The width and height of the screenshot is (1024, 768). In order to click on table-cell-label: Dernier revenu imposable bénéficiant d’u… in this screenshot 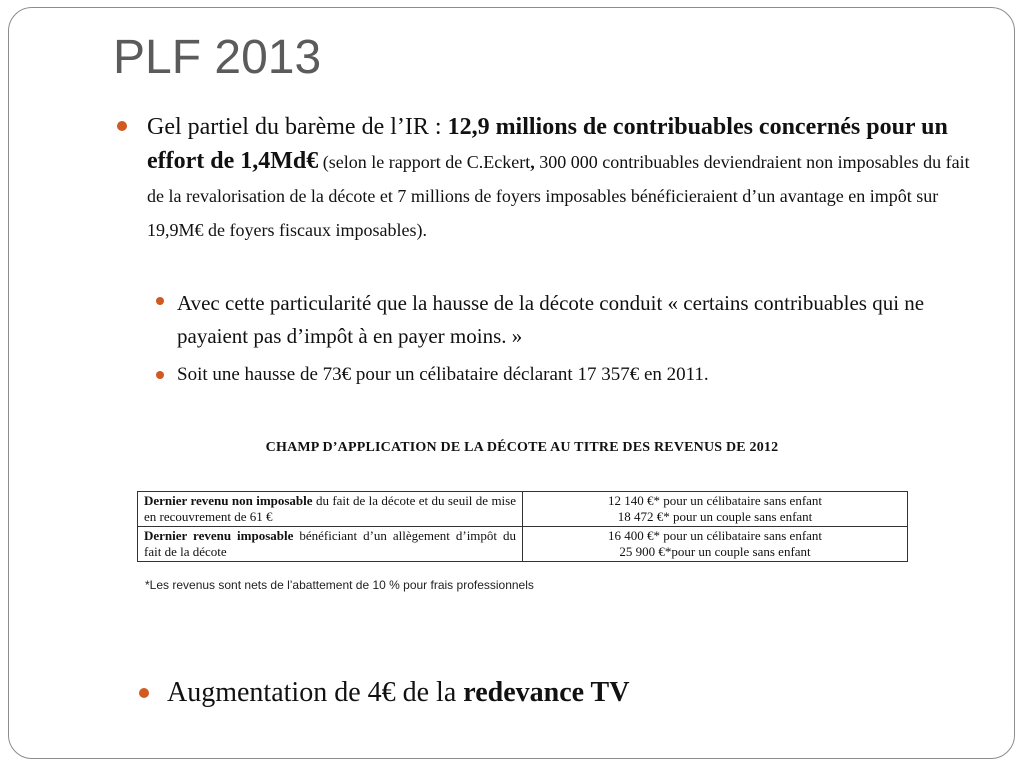, I will do `click(330, 544)`.